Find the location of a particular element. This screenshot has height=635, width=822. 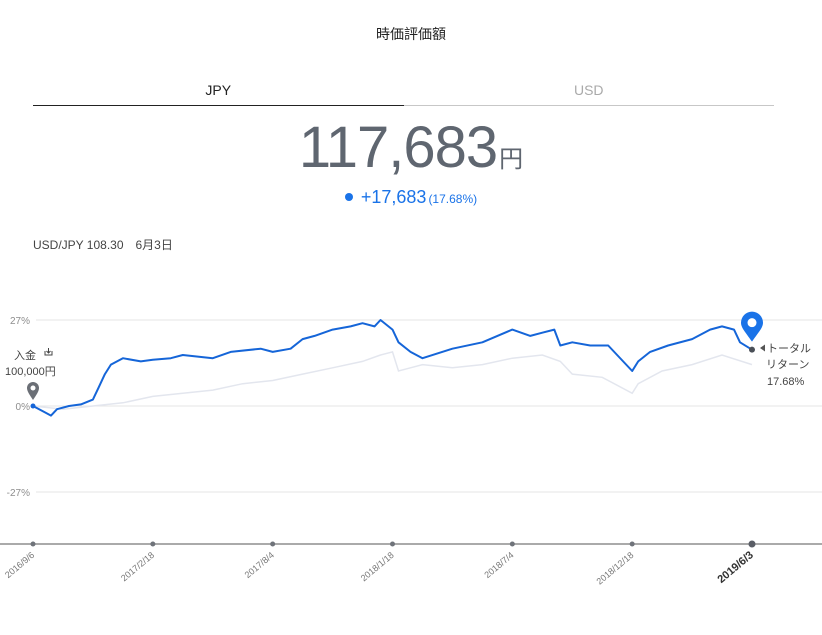

change-amount: +17,683 is located at coordinates (393, 197).